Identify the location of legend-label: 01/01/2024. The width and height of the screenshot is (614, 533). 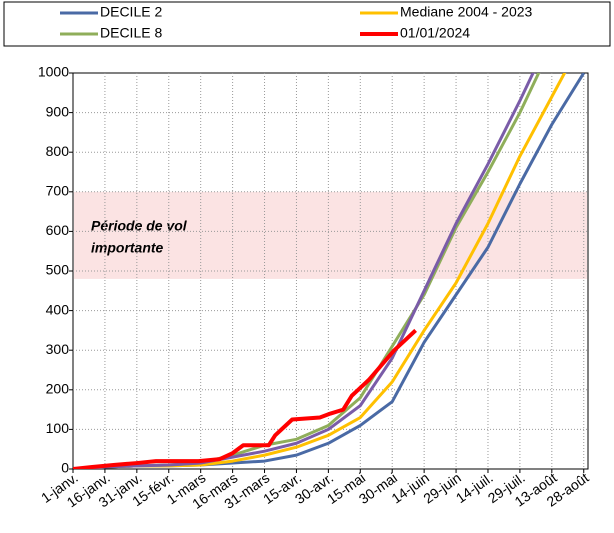
(435, 33).